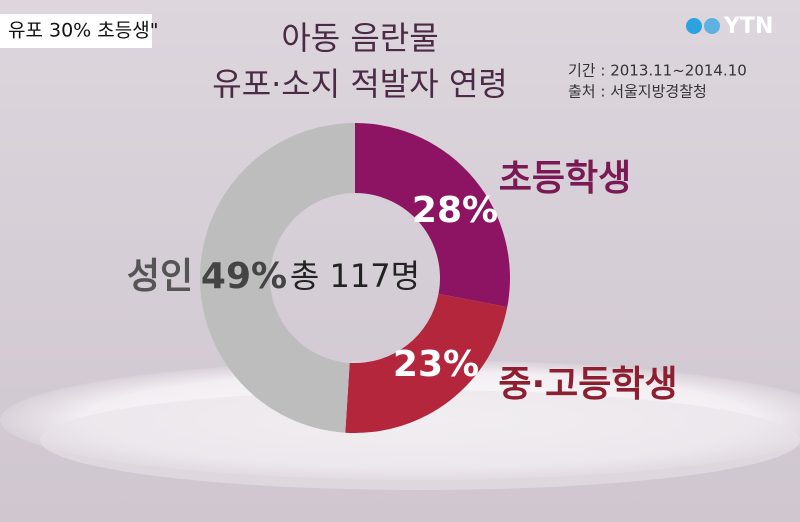  Describe the element at coordinates (359, 84) in the screenshot. I see `chart-subtitle: 유포·소지 적발자 연령` at that location.